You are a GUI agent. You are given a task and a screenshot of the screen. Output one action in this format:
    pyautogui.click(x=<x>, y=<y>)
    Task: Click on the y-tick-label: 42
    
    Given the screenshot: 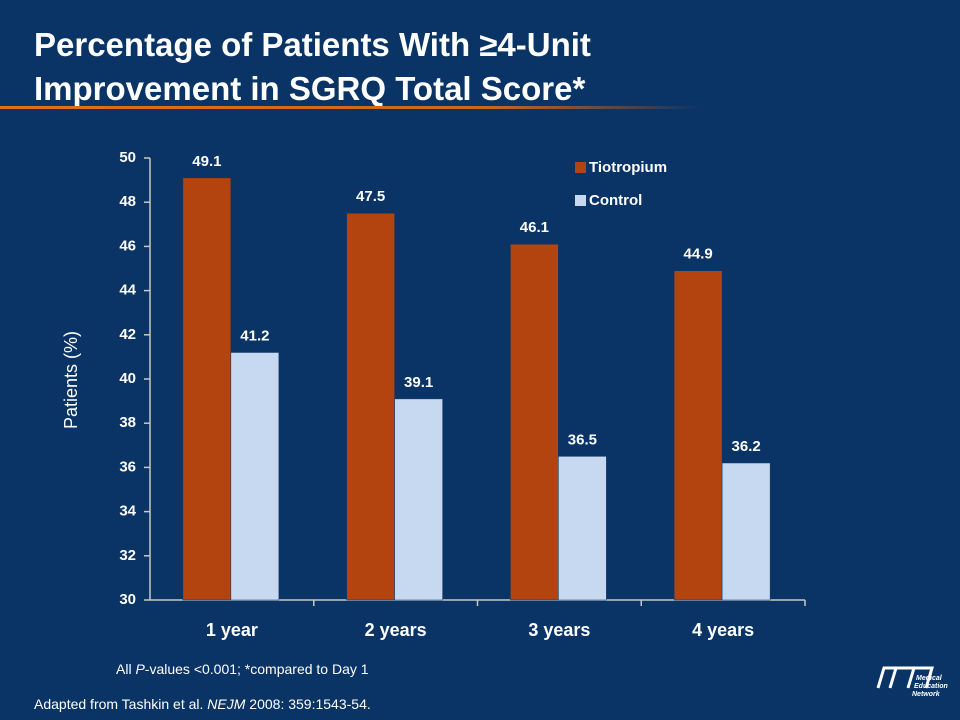 What is the action you would take?
    pyautogui.click(x=127, y=334)
    